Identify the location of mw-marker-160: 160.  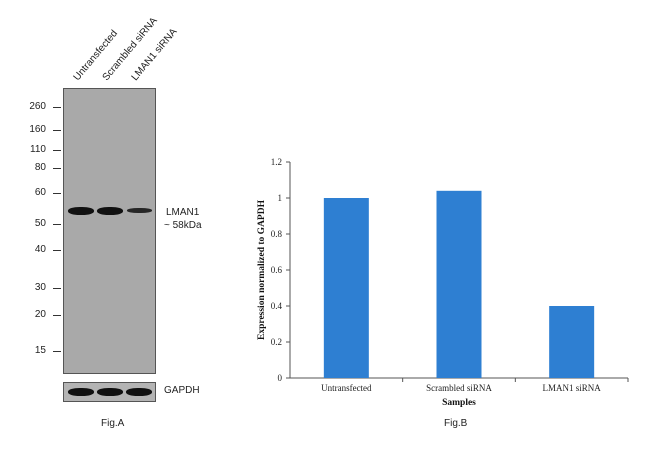
(37, 129).